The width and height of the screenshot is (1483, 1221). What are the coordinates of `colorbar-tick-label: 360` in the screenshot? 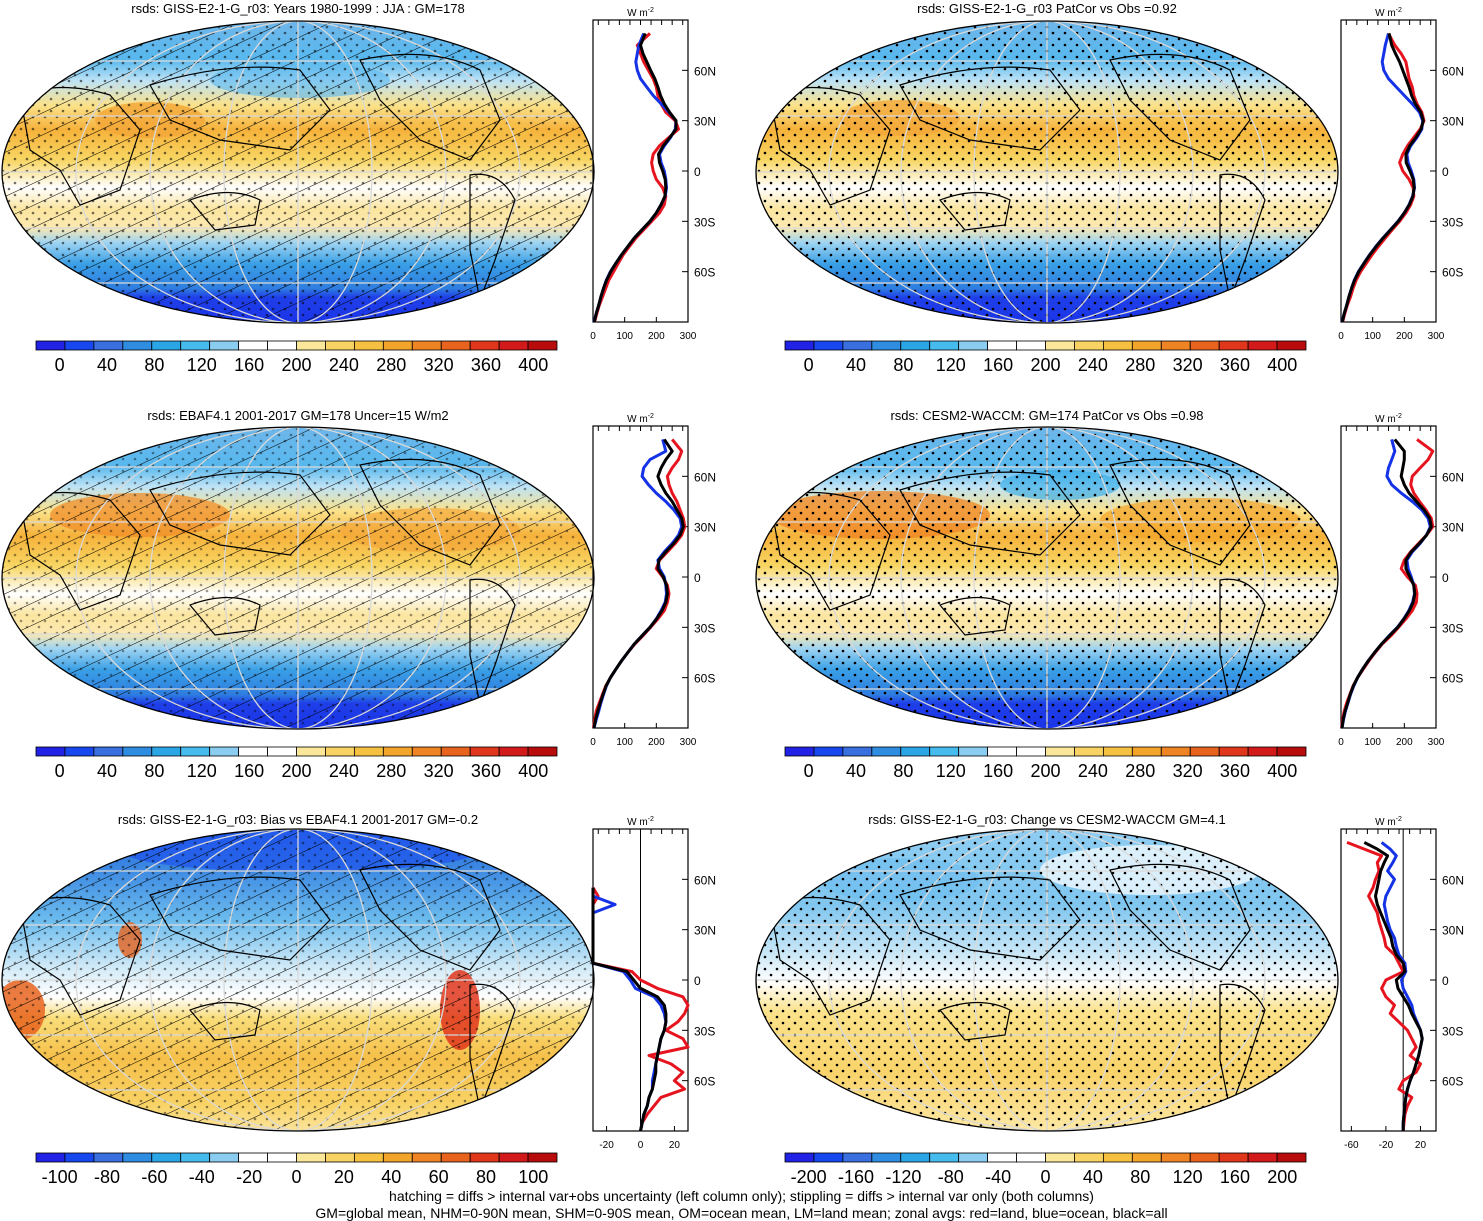 It's located at (486, 771).